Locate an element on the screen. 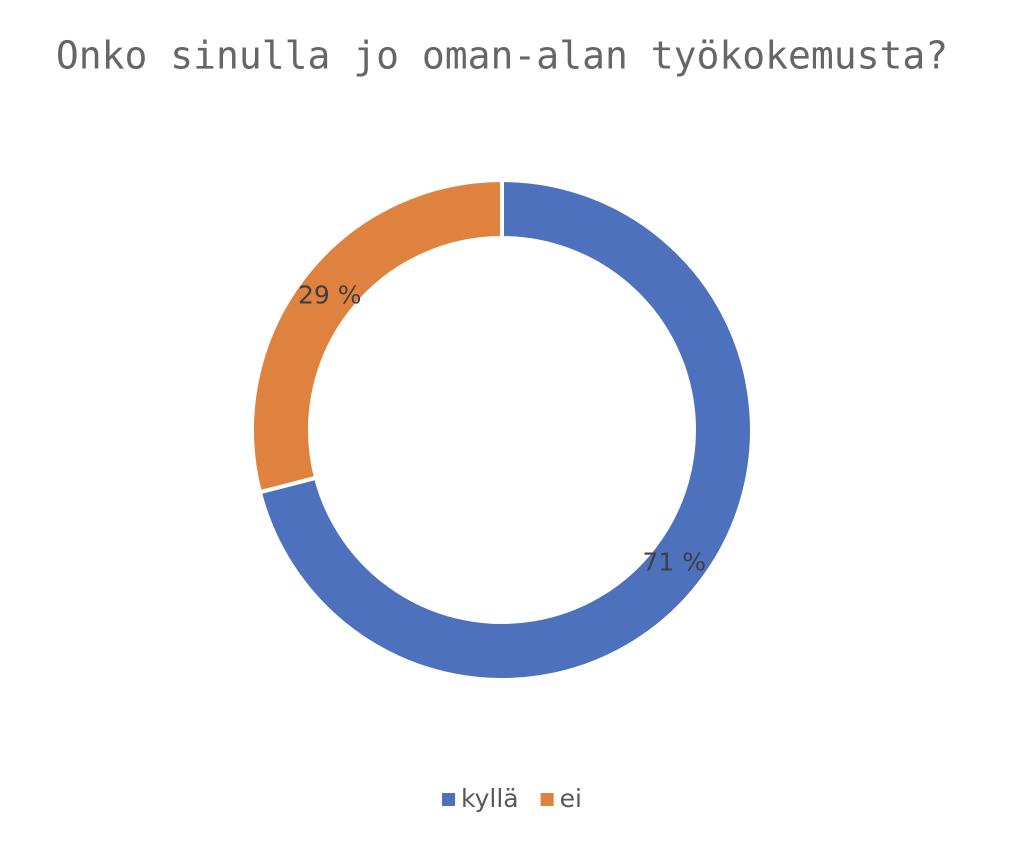 This screenshot has width=1024, height=867. data-label: 71 % is located at coordinates (674, 562).